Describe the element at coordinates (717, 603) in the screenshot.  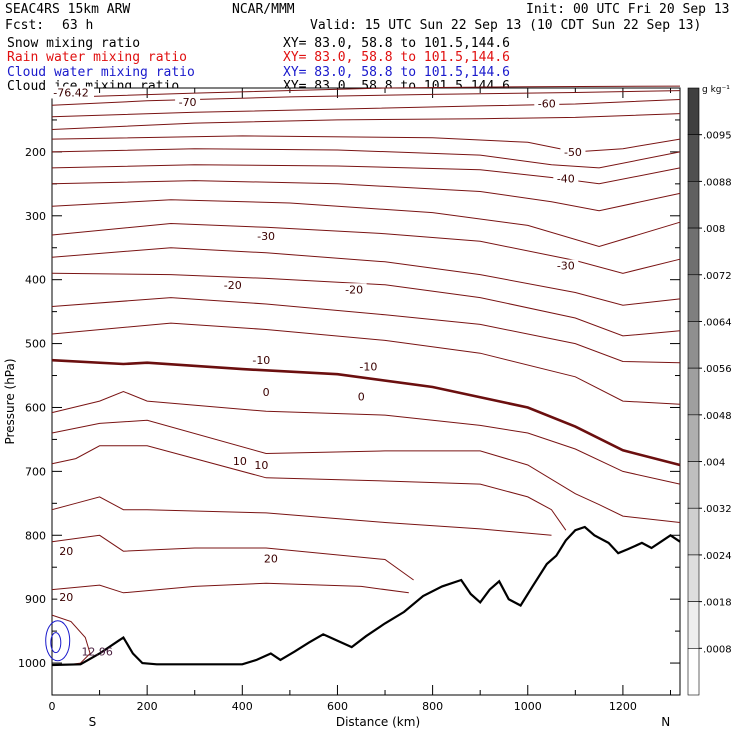
I see `colorbar-tick-label: .0018` at that location.